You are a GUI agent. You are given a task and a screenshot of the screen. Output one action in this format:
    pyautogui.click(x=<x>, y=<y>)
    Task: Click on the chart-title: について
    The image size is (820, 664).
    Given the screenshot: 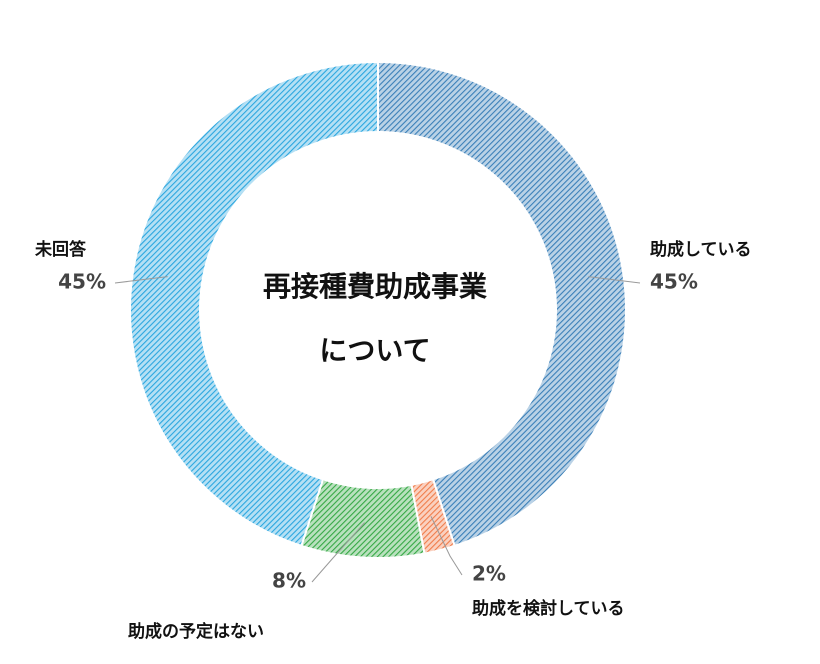 What is the action you would take?
    pyautogui.click(x=374, y=350)
    